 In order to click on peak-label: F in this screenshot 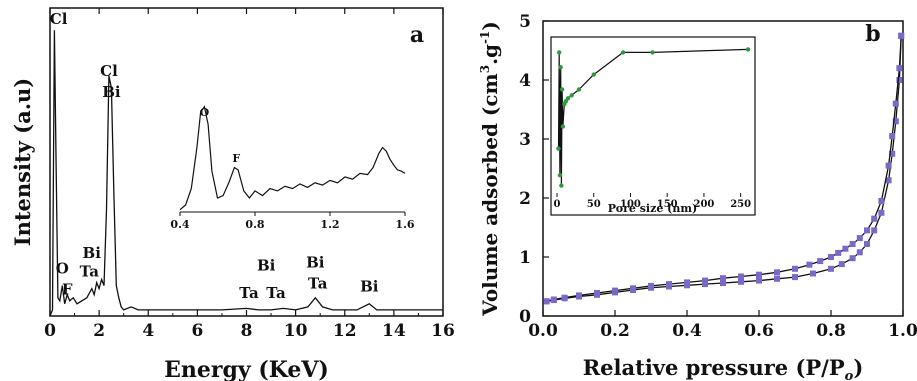, I will do `click(67, 290)`.